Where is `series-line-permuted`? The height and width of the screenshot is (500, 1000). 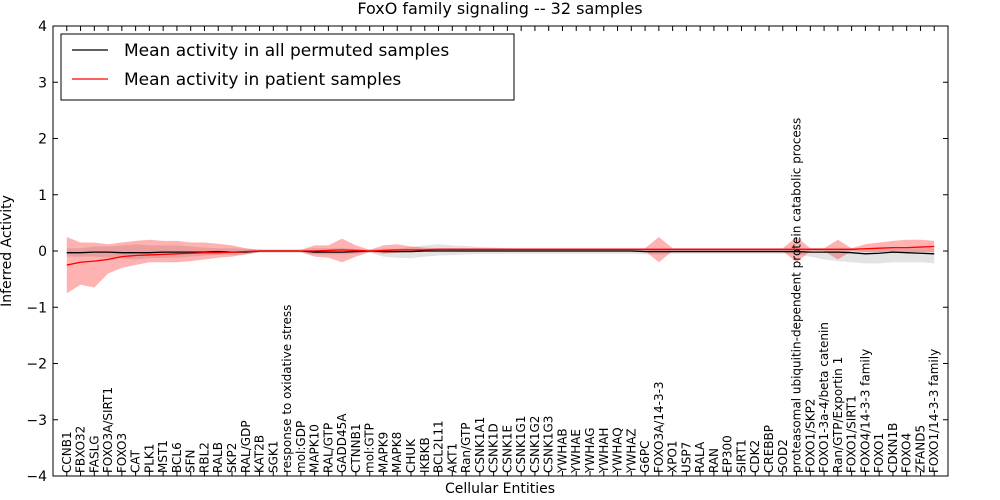
series-line-permuted is located at coordinates (500, 252).